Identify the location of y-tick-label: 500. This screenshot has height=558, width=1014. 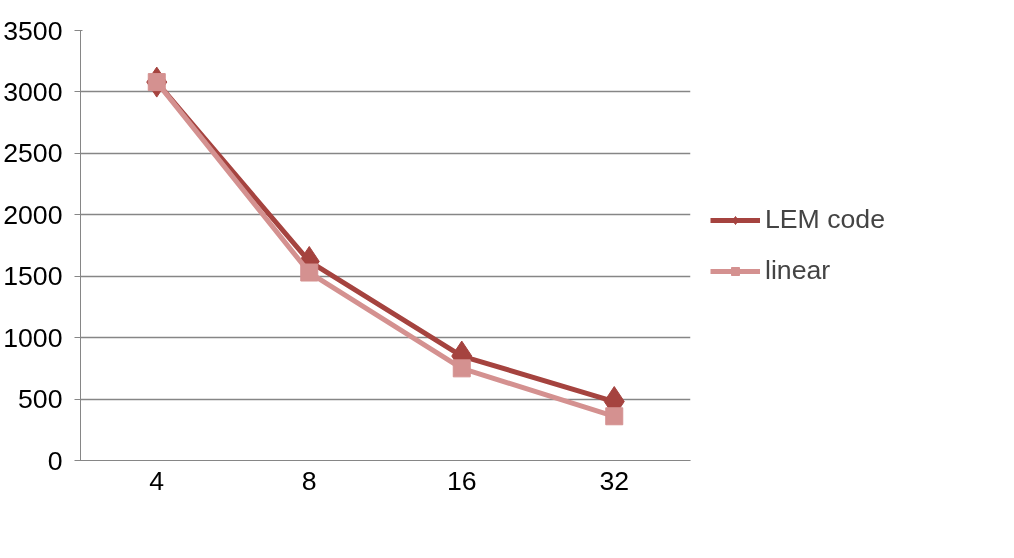
(40, 399).